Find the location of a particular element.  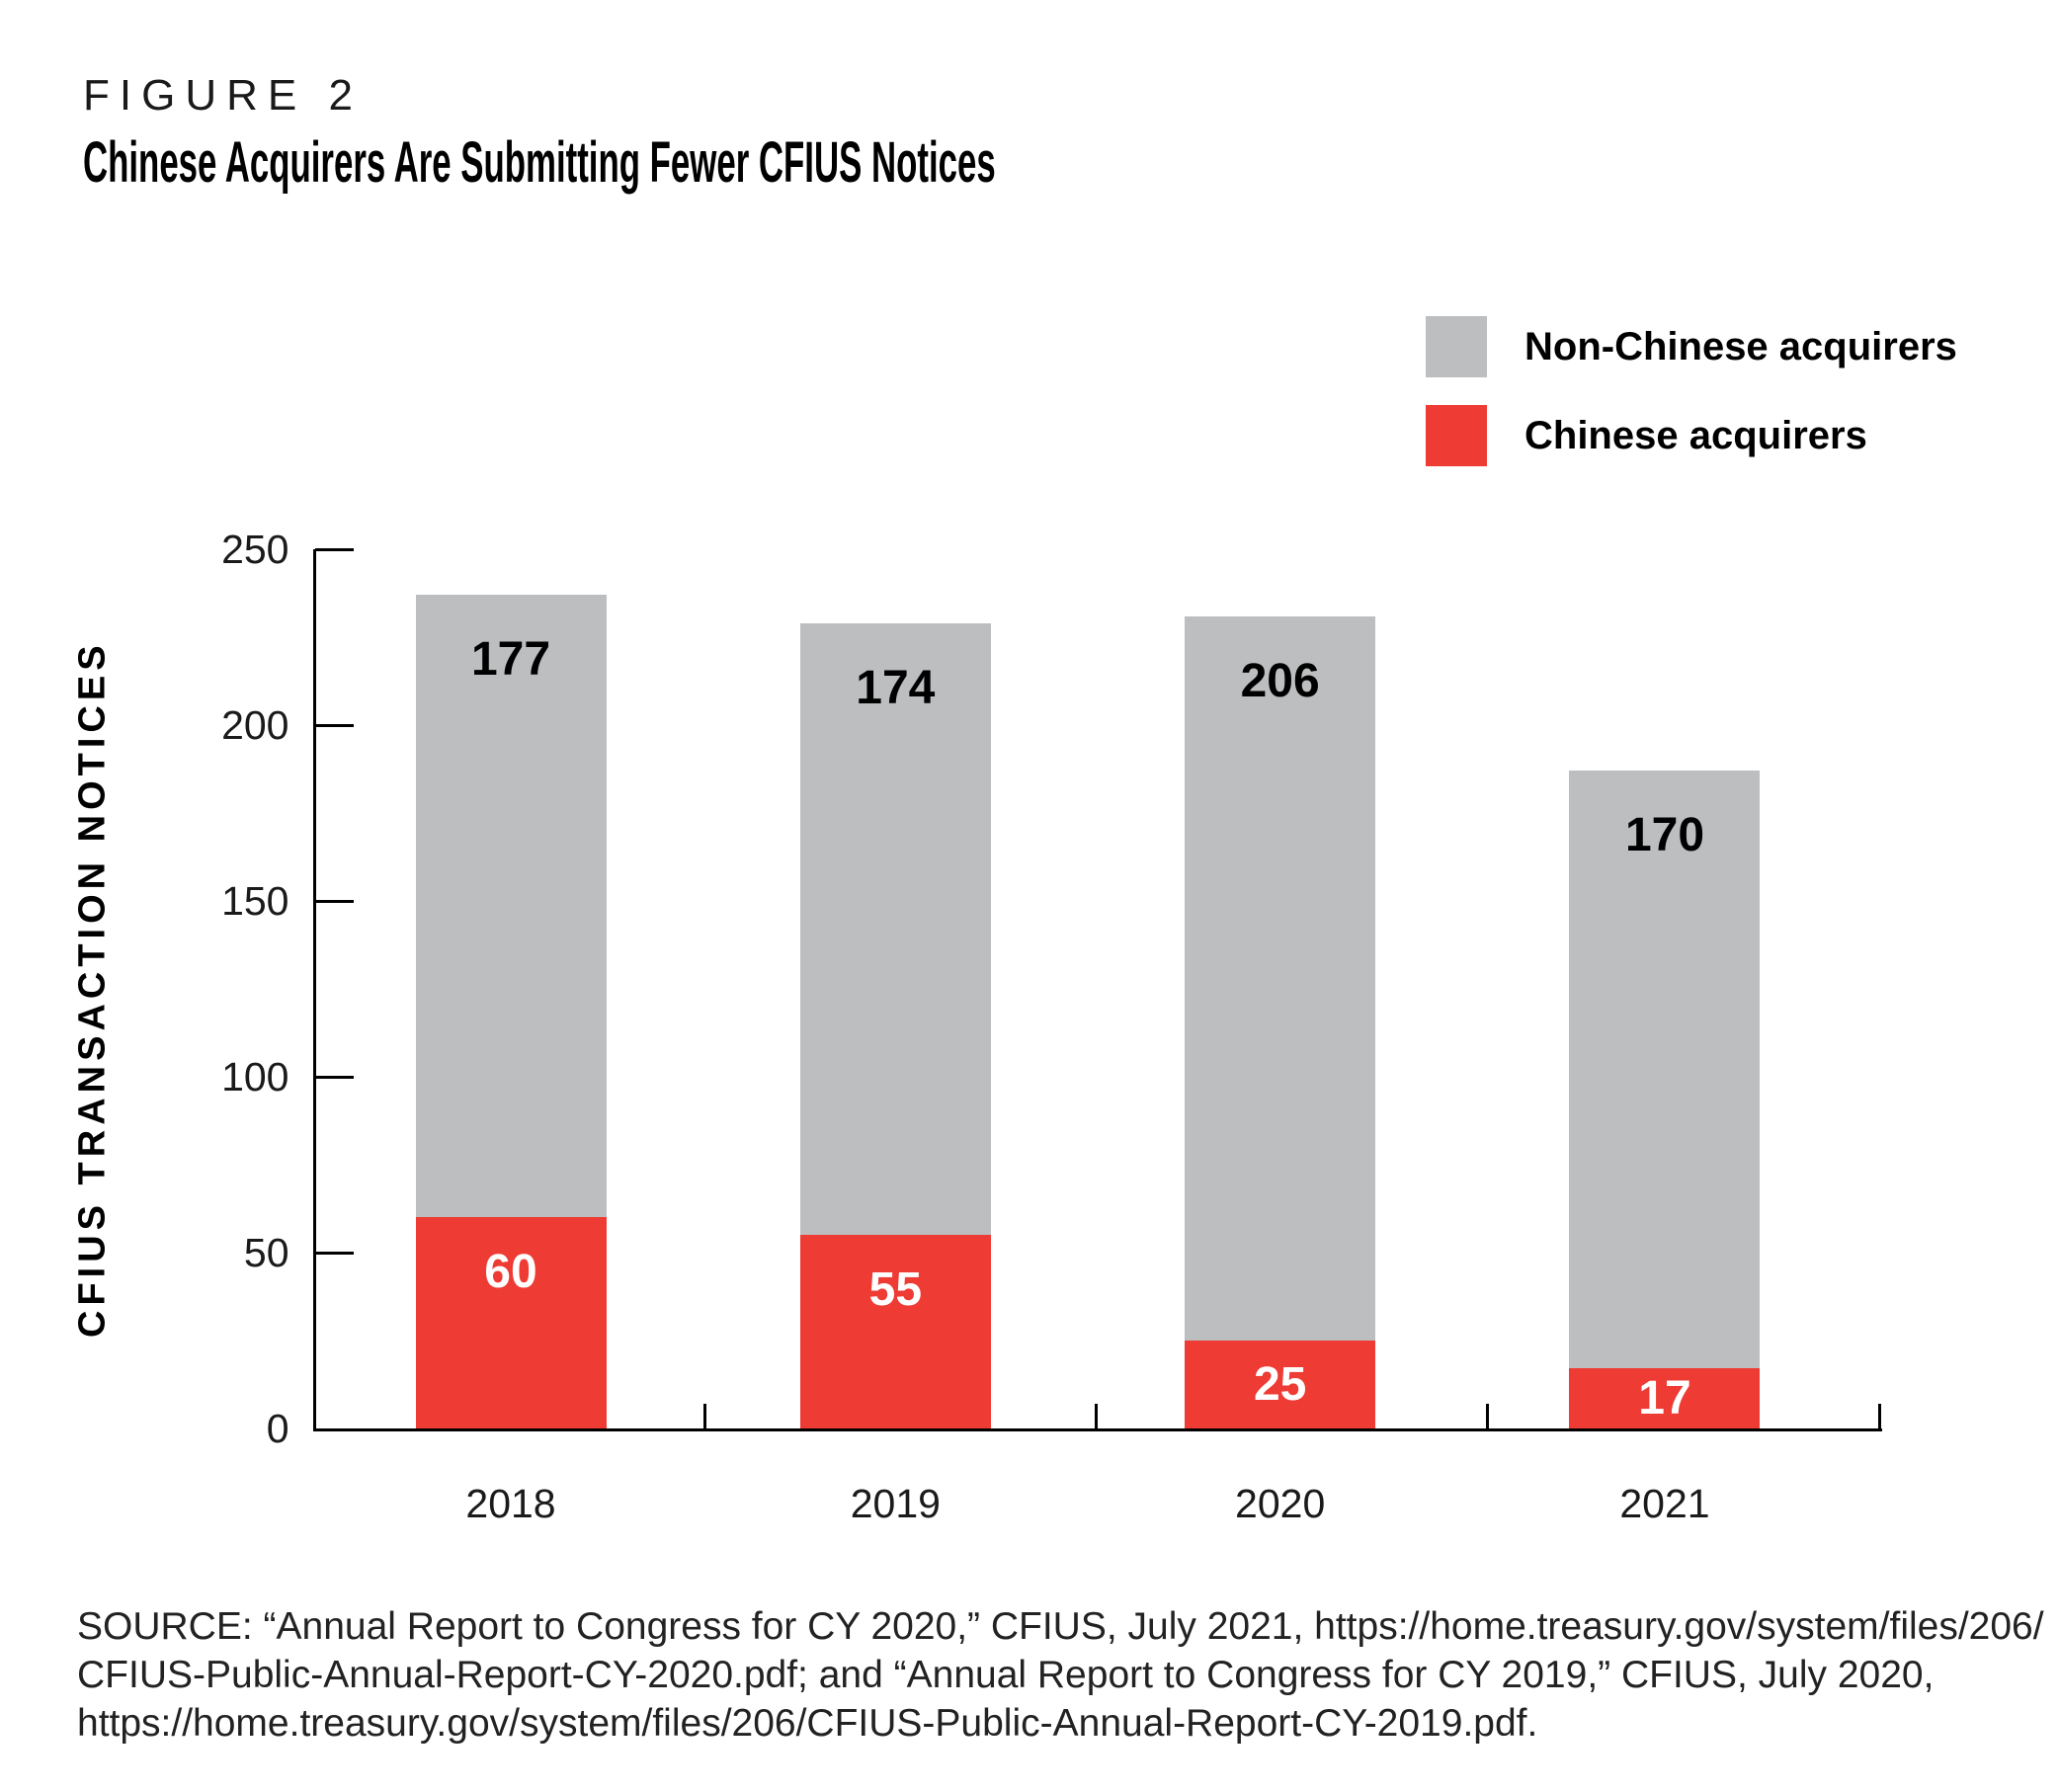

legend-swatch-non-chinese is located at coordinates (1456, 347).